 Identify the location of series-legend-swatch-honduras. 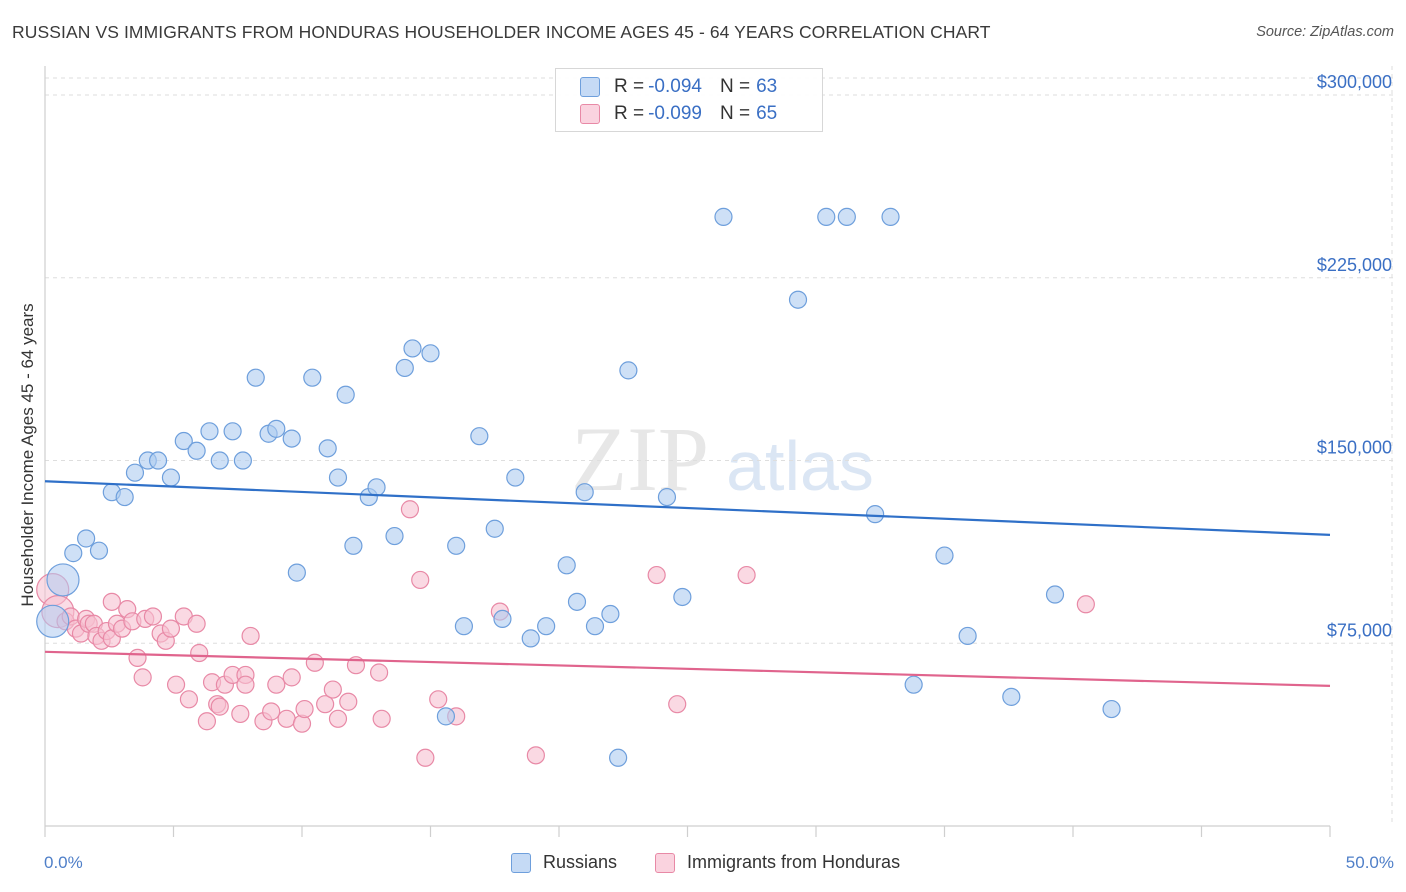
(665, 862).